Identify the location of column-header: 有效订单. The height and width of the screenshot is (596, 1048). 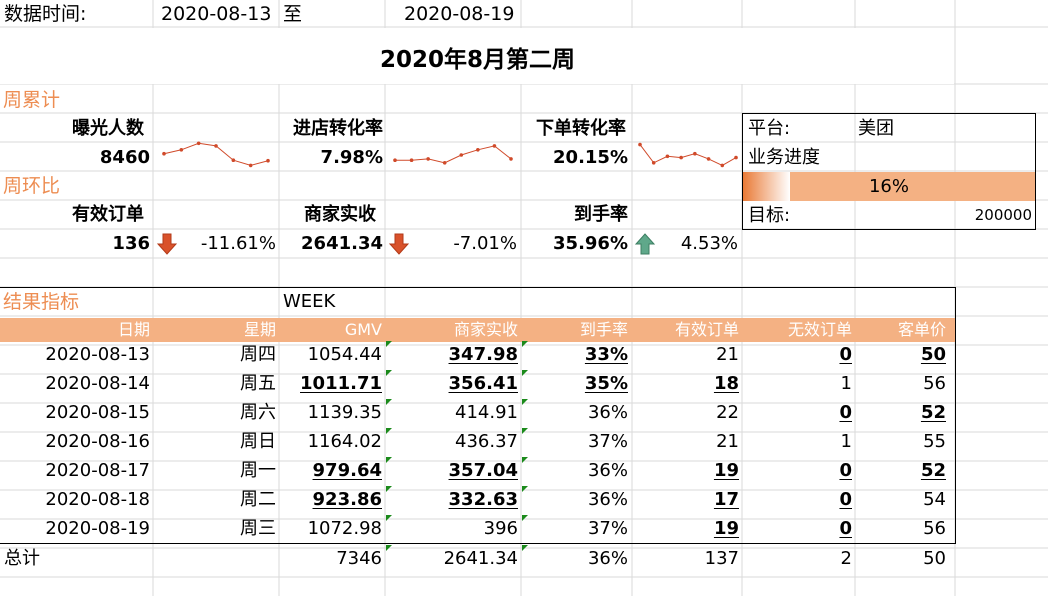
(706, 329).